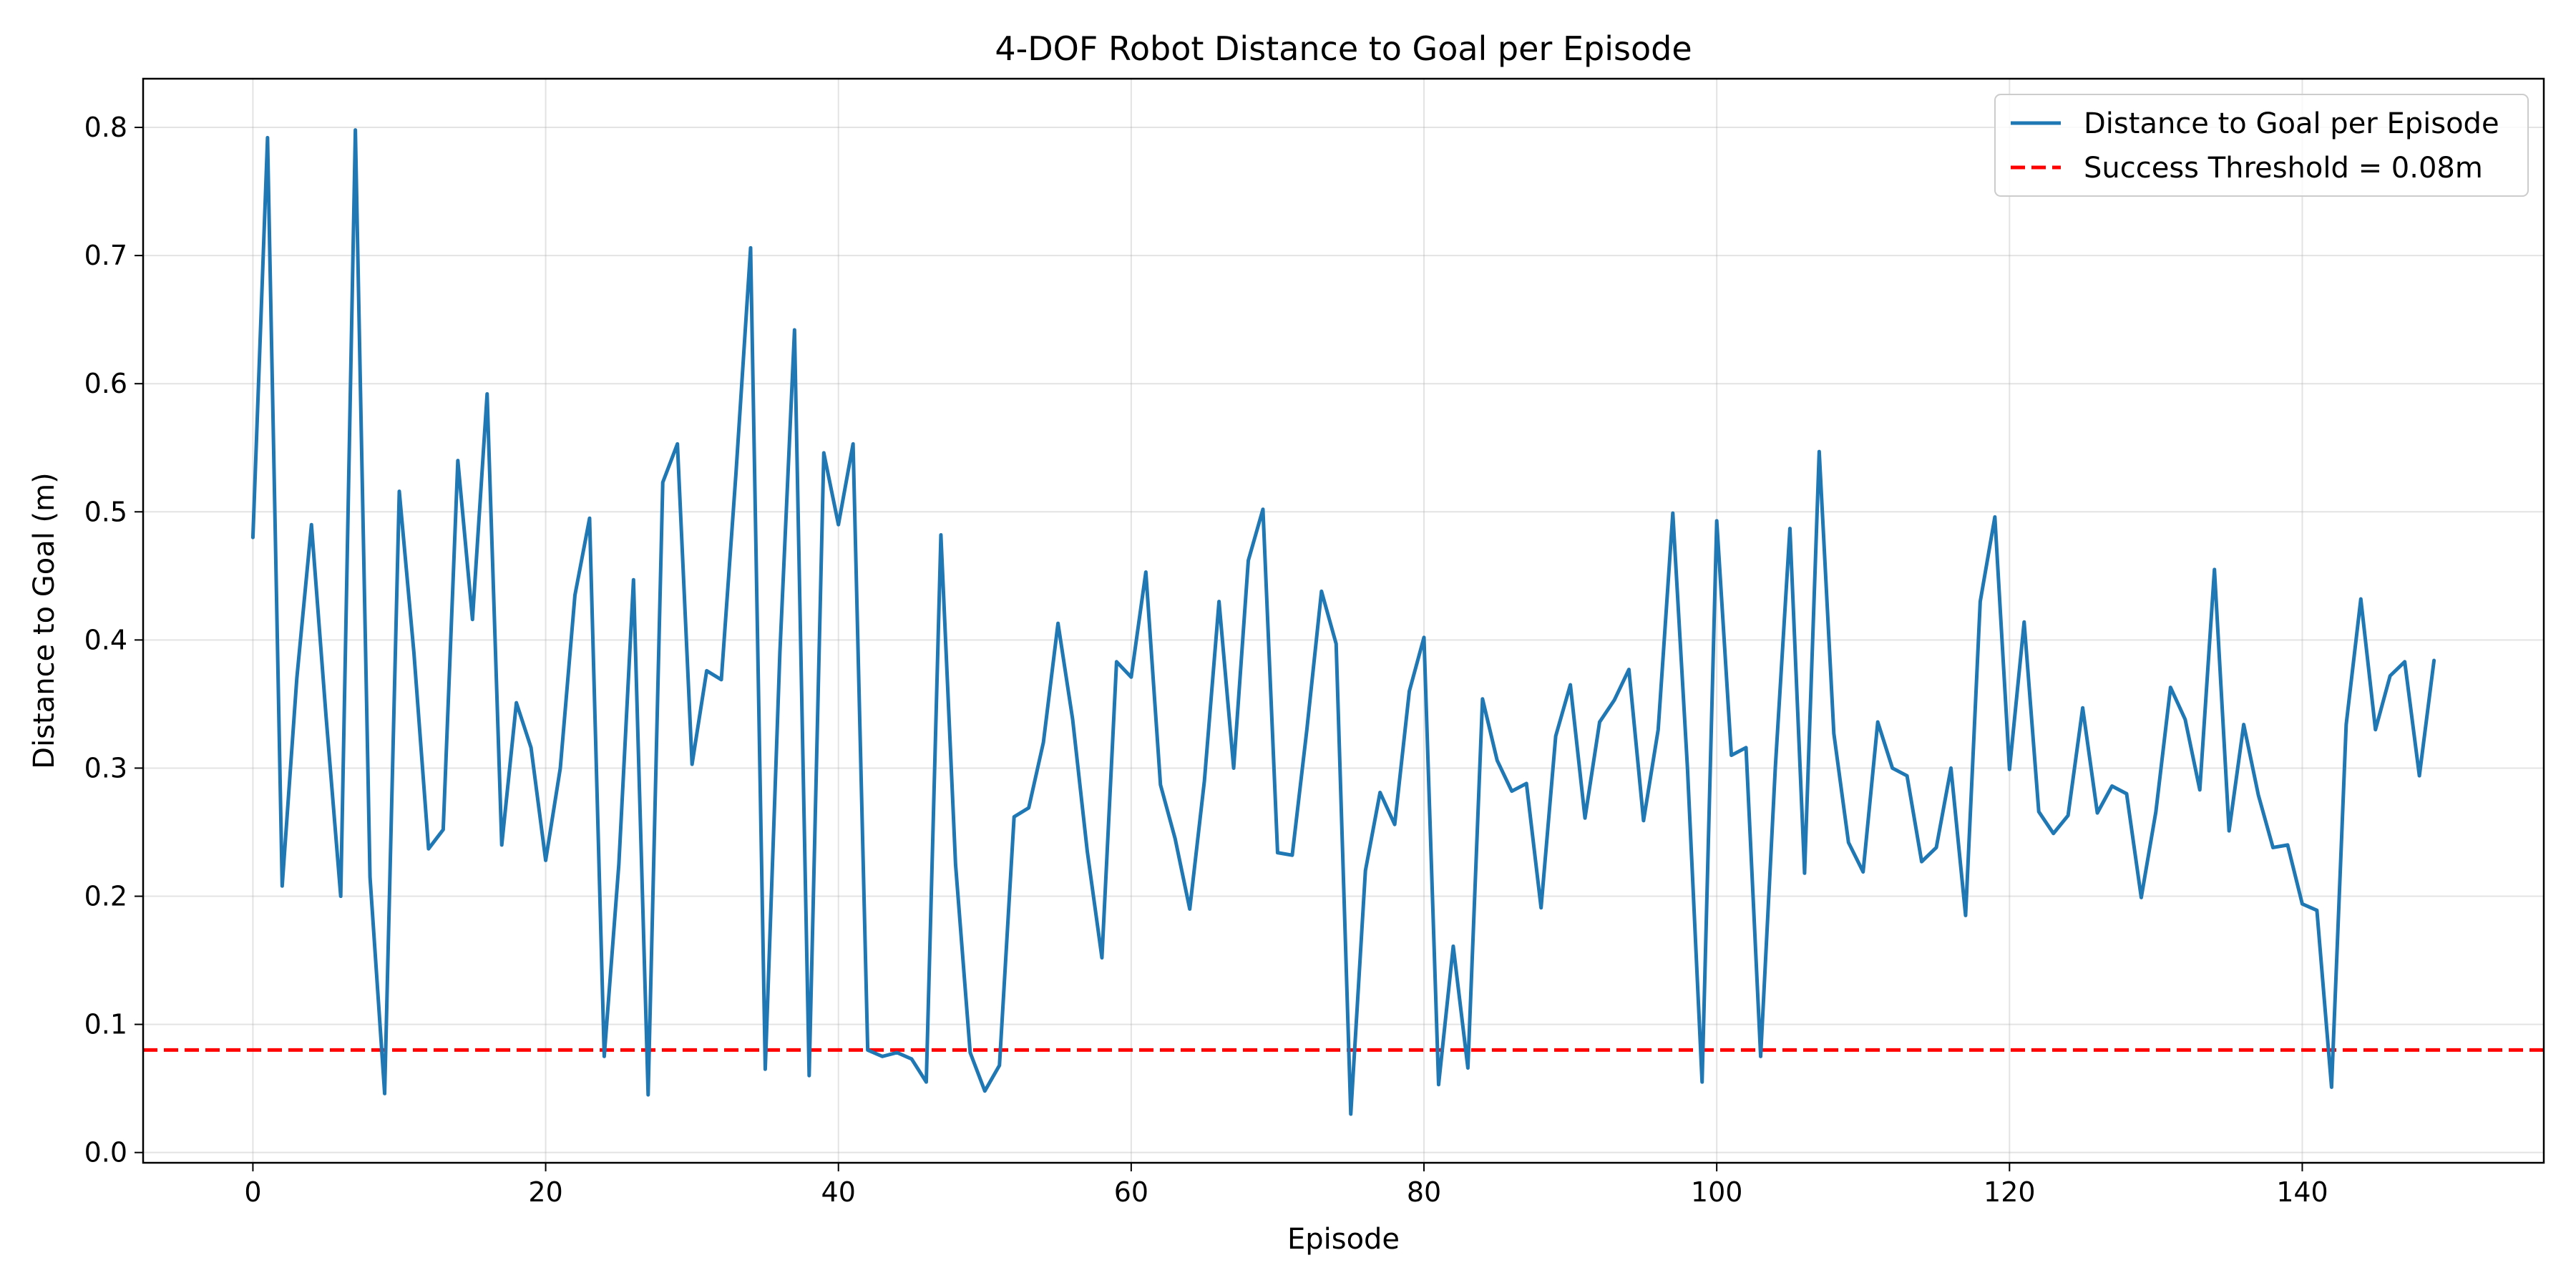  I want to click on y-tick-label: 0.2, so click(105, 896).